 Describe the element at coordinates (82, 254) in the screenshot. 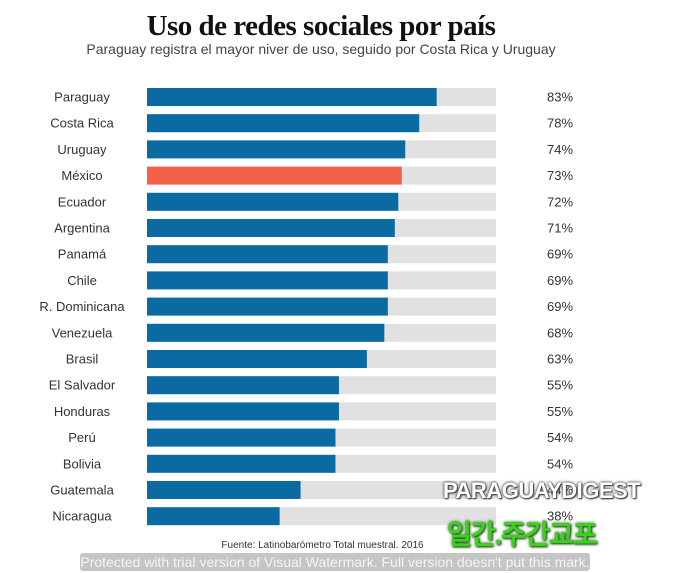

I see `category-label: Panamá` at that location.